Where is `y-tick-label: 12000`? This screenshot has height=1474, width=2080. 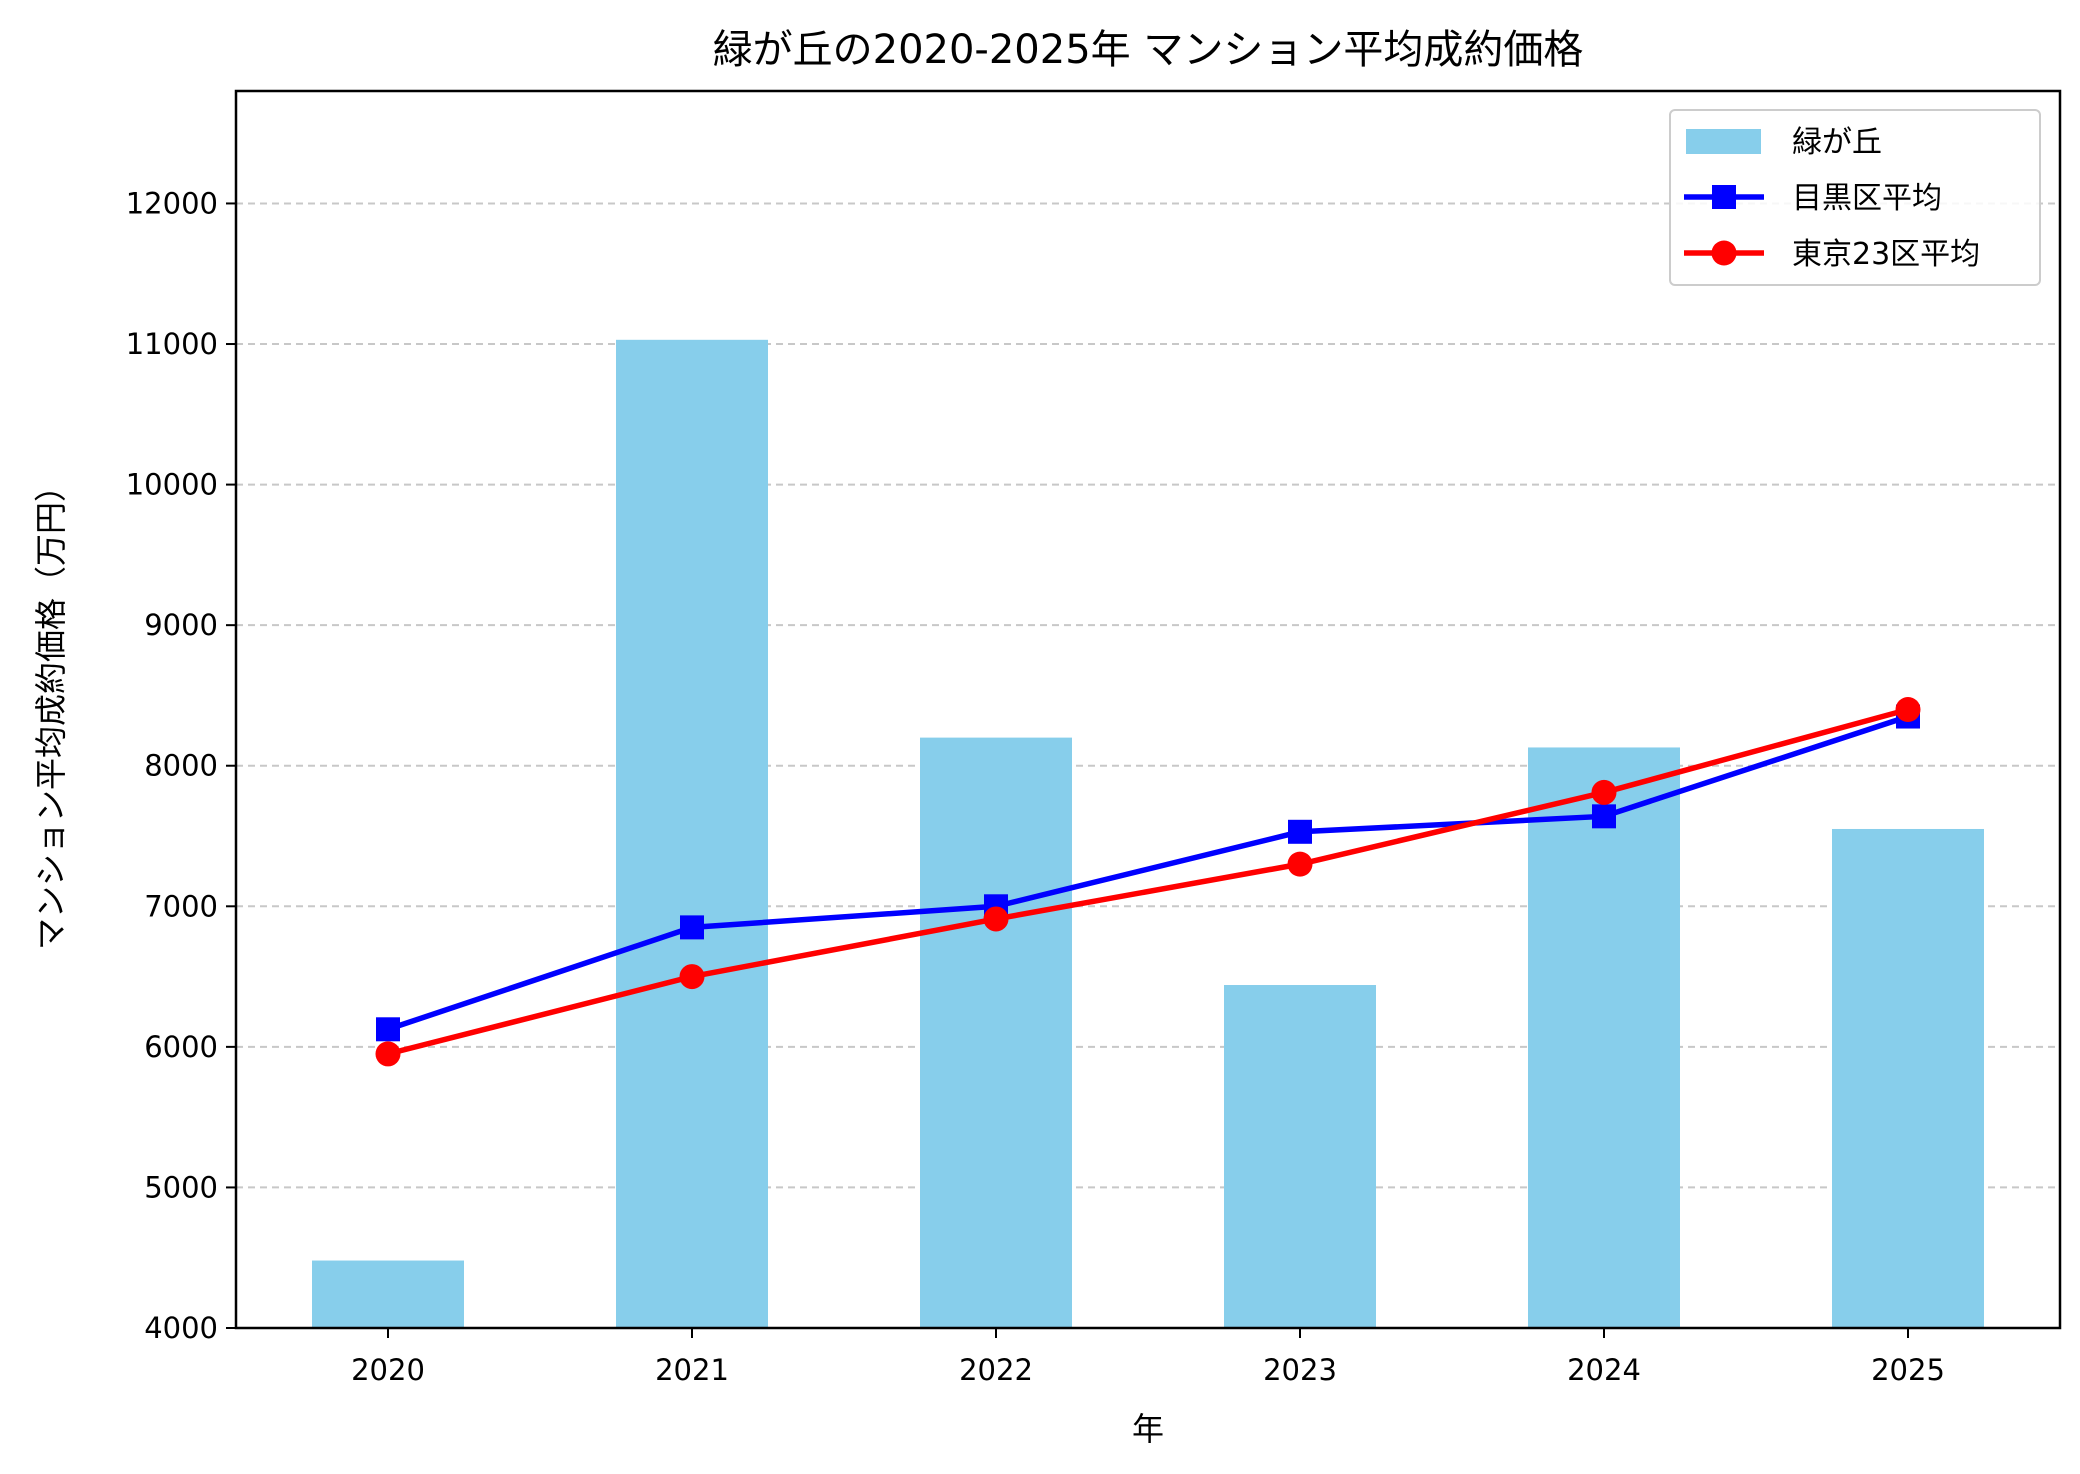 y-tick-label: 12000 is located at coordinates (172, 203).